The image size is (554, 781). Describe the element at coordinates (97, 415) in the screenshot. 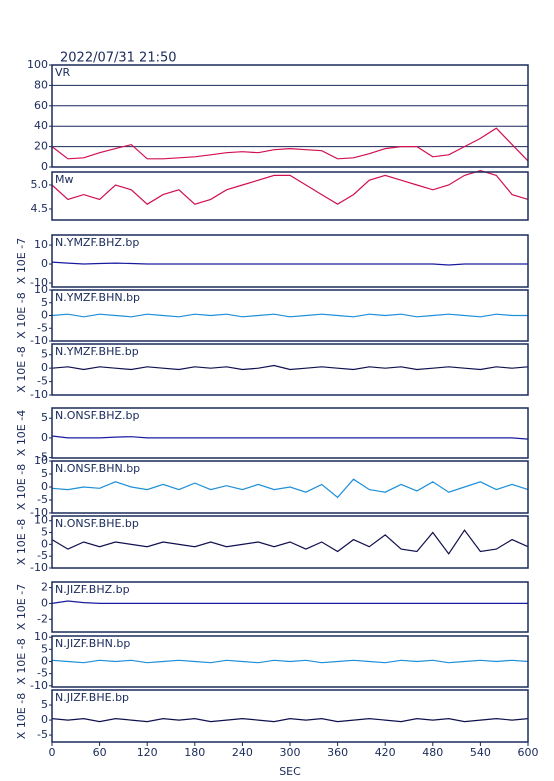

I see `panel-name: N.ONSF.BHZ.bp` at that location.